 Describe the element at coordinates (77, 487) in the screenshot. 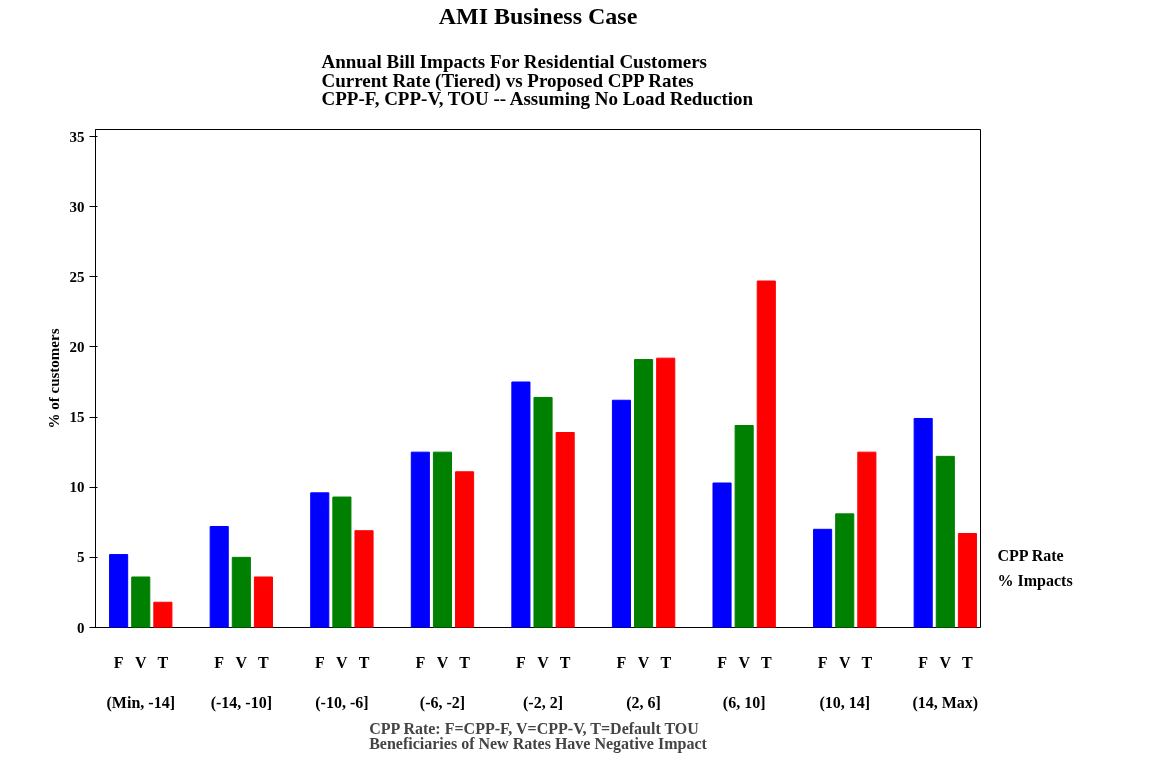

I see `y-tick-label: 10` at that location.